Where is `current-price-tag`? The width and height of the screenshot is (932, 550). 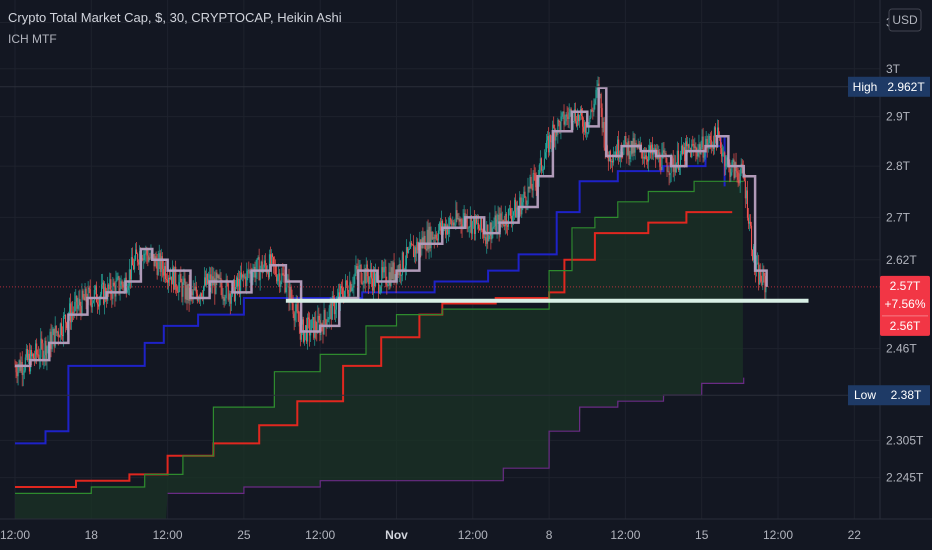 current-price-tag is located at coordinates (905, 305).